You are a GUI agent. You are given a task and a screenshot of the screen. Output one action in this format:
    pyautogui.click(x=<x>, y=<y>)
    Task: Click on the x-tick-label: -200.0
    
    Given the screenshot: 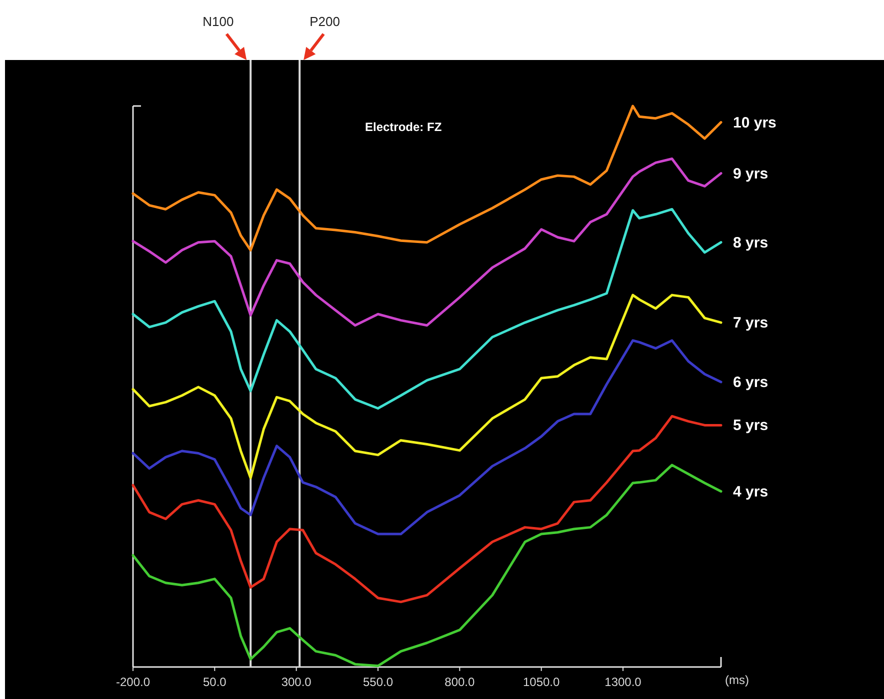 What is the action you would take?
    pyautogui.click(x=133, y=682)
    